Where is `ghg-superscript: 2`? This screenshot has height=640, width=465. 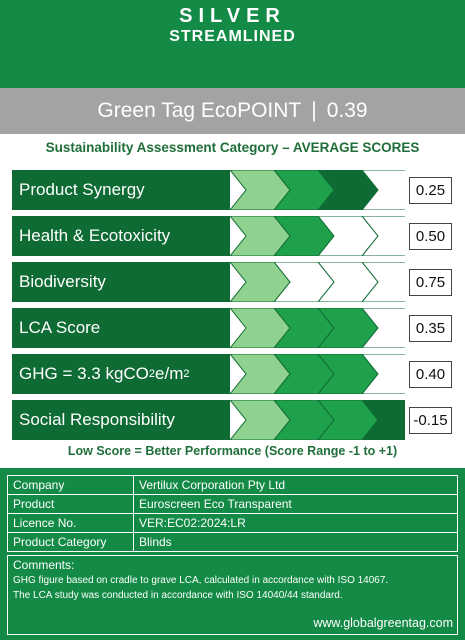 ghg-superscript: 2 is located at coordinates (186, 374).